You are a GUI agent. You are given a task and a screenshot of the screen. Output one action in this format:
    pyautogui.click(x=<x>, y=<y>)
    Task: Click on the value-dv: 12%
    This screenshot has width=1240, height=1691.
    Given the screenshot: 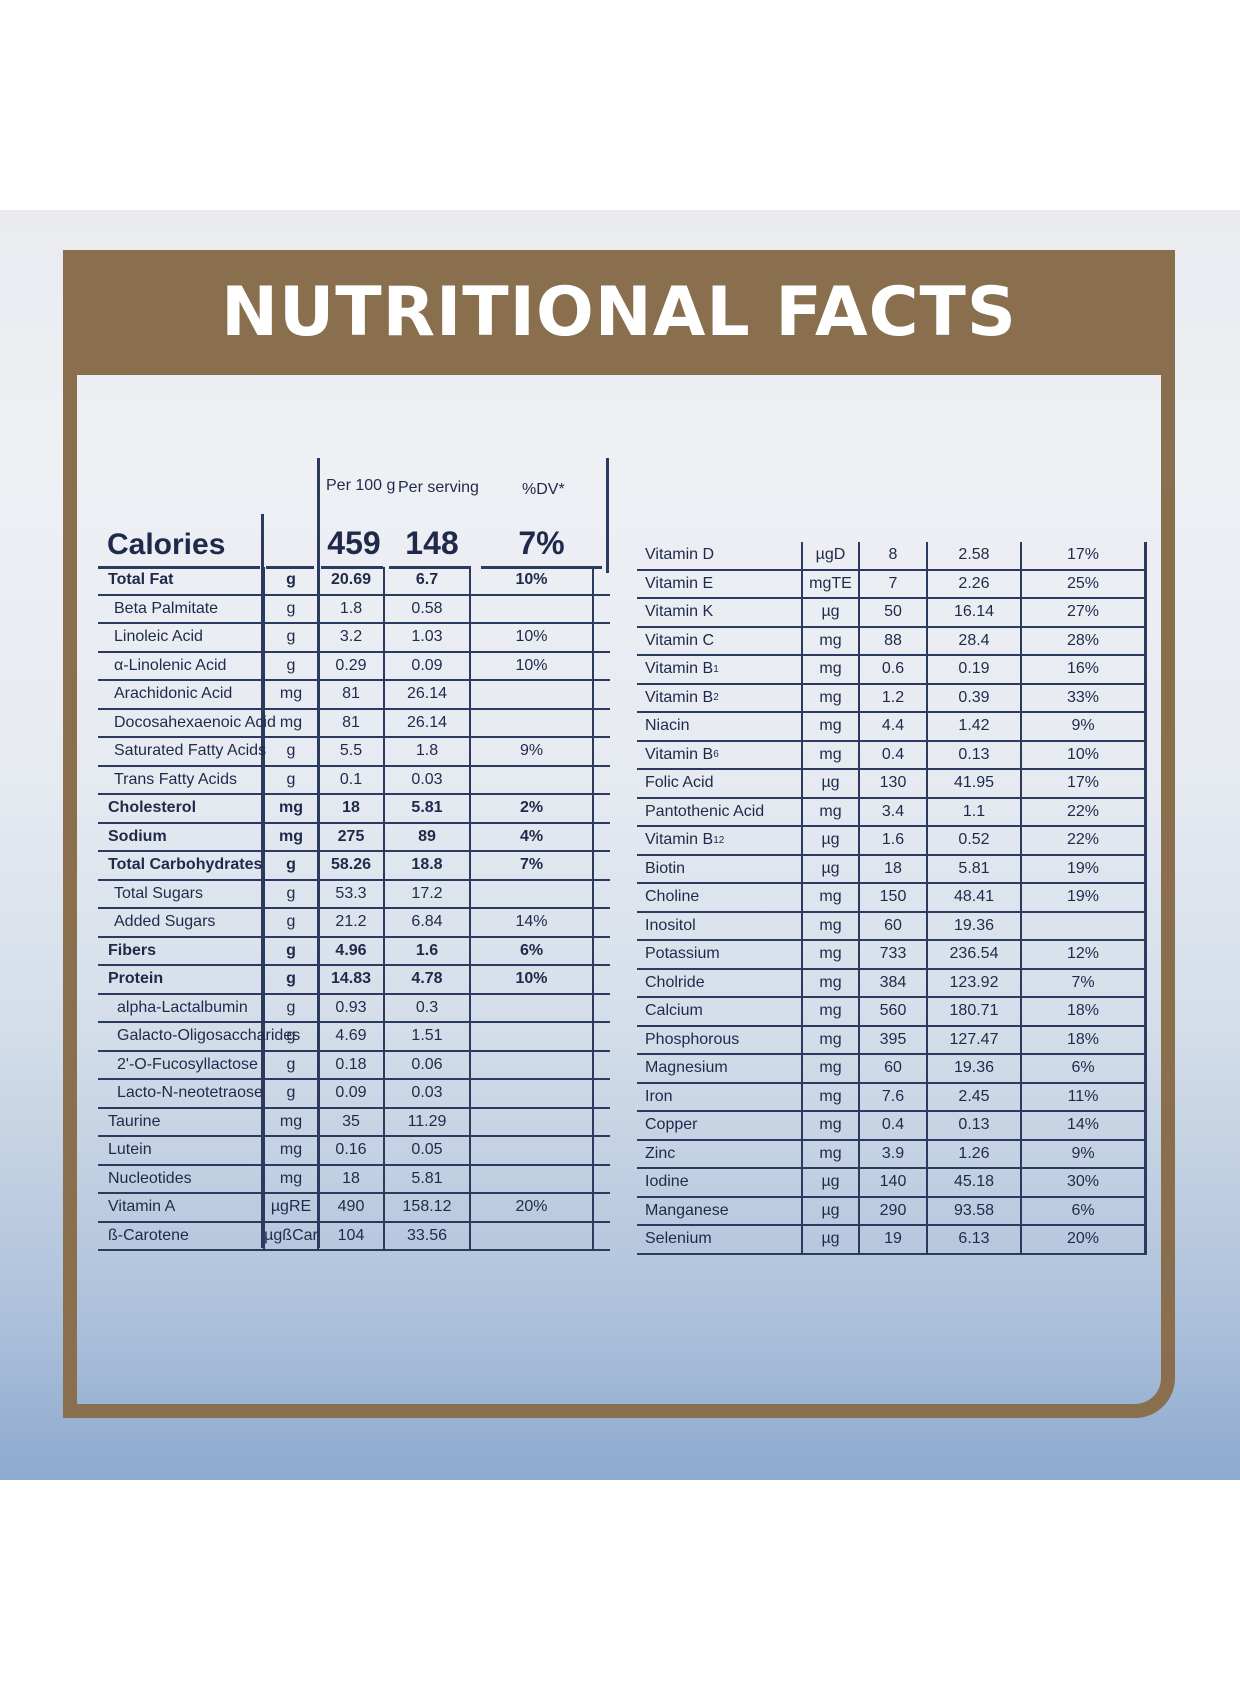 What is the action you would take?
    pyautogui.click(x=1084, y=954)
    